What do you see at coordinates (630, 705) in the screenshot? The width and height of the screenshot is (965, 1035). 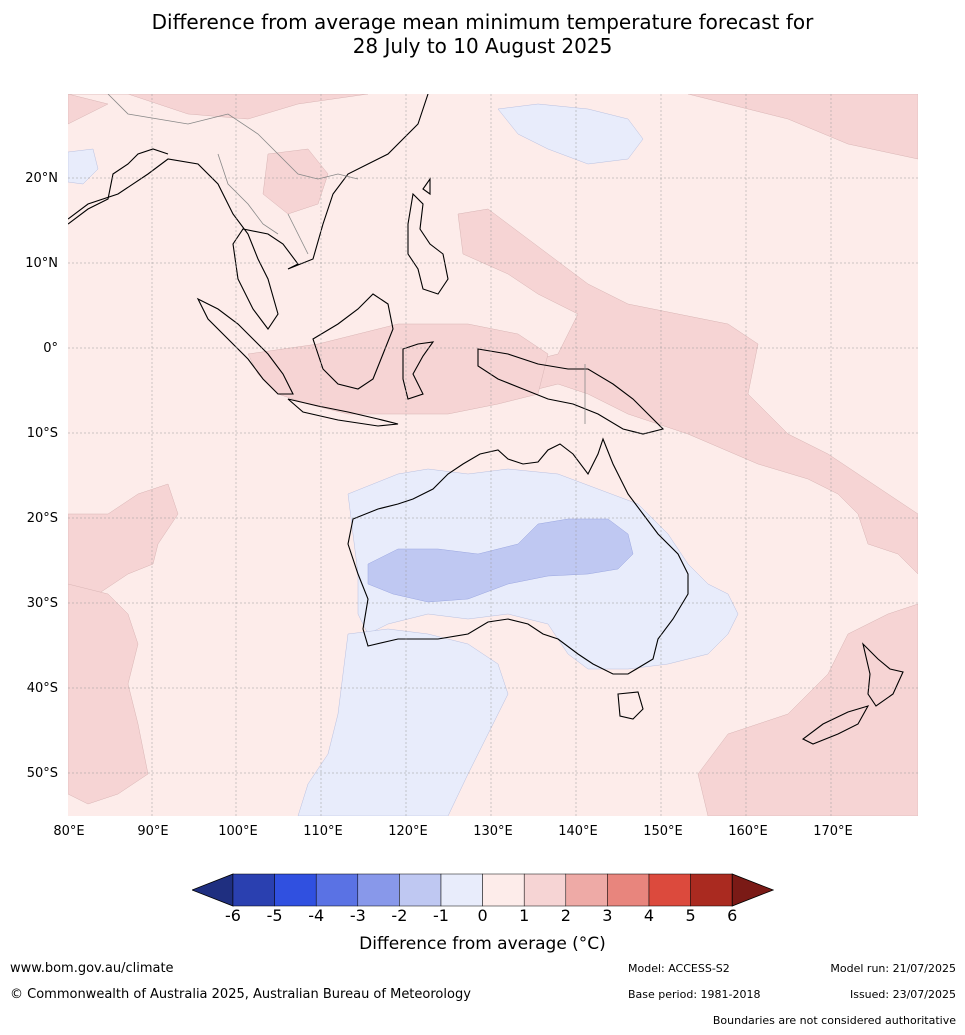 I see `tasmania-coastline` at bounding box center [630, 705].